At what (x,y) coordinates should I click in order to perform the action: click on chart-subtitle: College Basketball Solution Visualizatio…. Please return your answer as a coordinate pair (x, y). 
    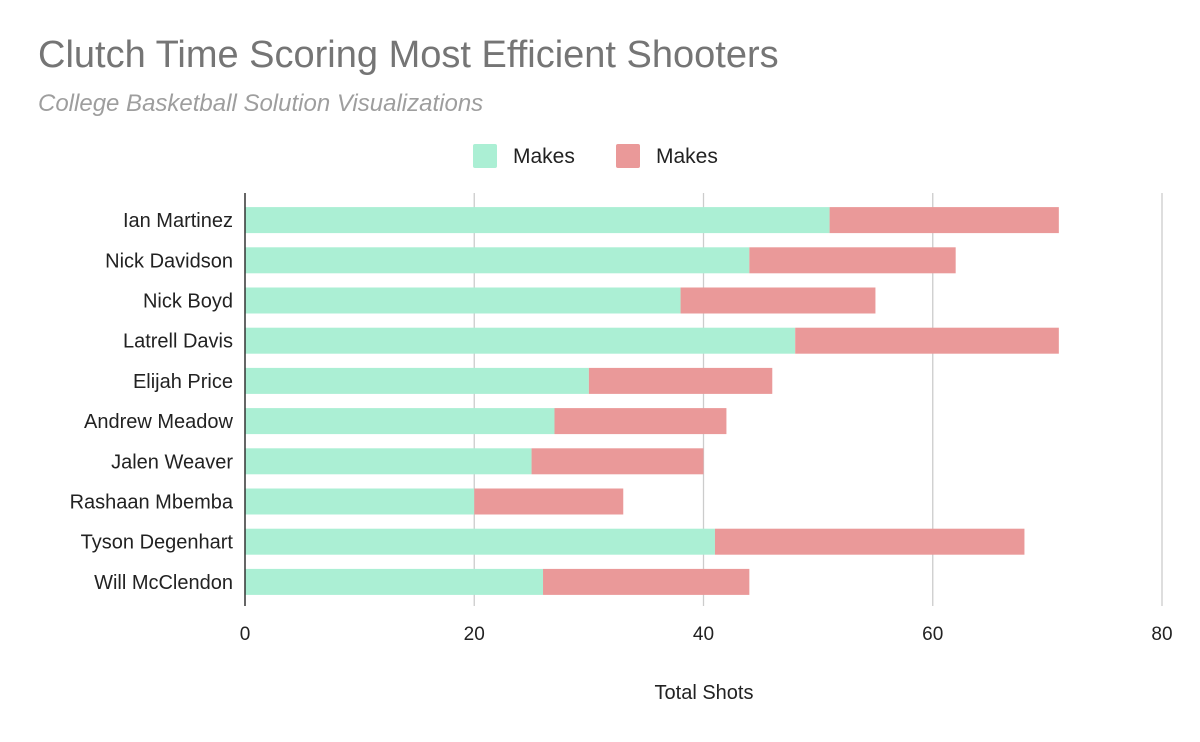
    Looking at the image, I should click on (261, 103).